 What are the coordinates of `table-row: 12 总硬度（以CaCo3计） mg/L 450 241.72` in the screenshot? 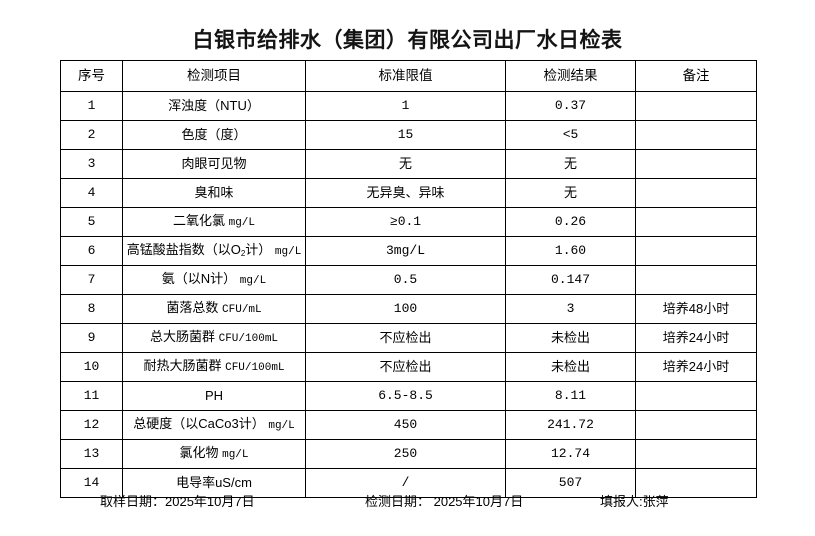 It's located at (408, 425).